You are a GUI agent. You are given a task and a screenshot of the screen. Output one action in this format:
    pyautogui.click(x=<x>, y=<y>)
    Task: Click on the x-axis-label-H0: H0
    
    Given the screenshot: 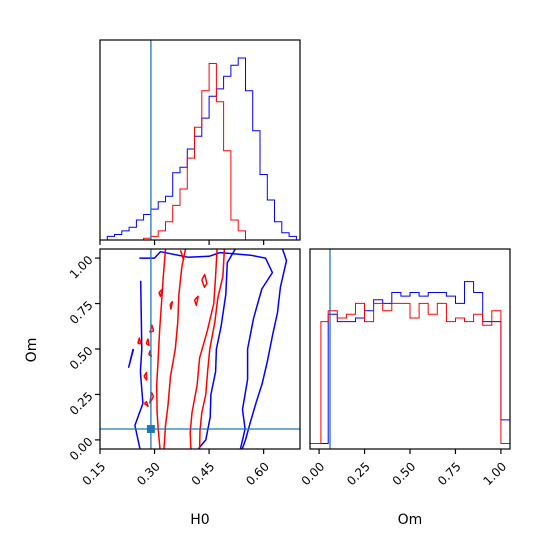 What is the action you would take?
    pyautogui.click(x=199, y=520)
    